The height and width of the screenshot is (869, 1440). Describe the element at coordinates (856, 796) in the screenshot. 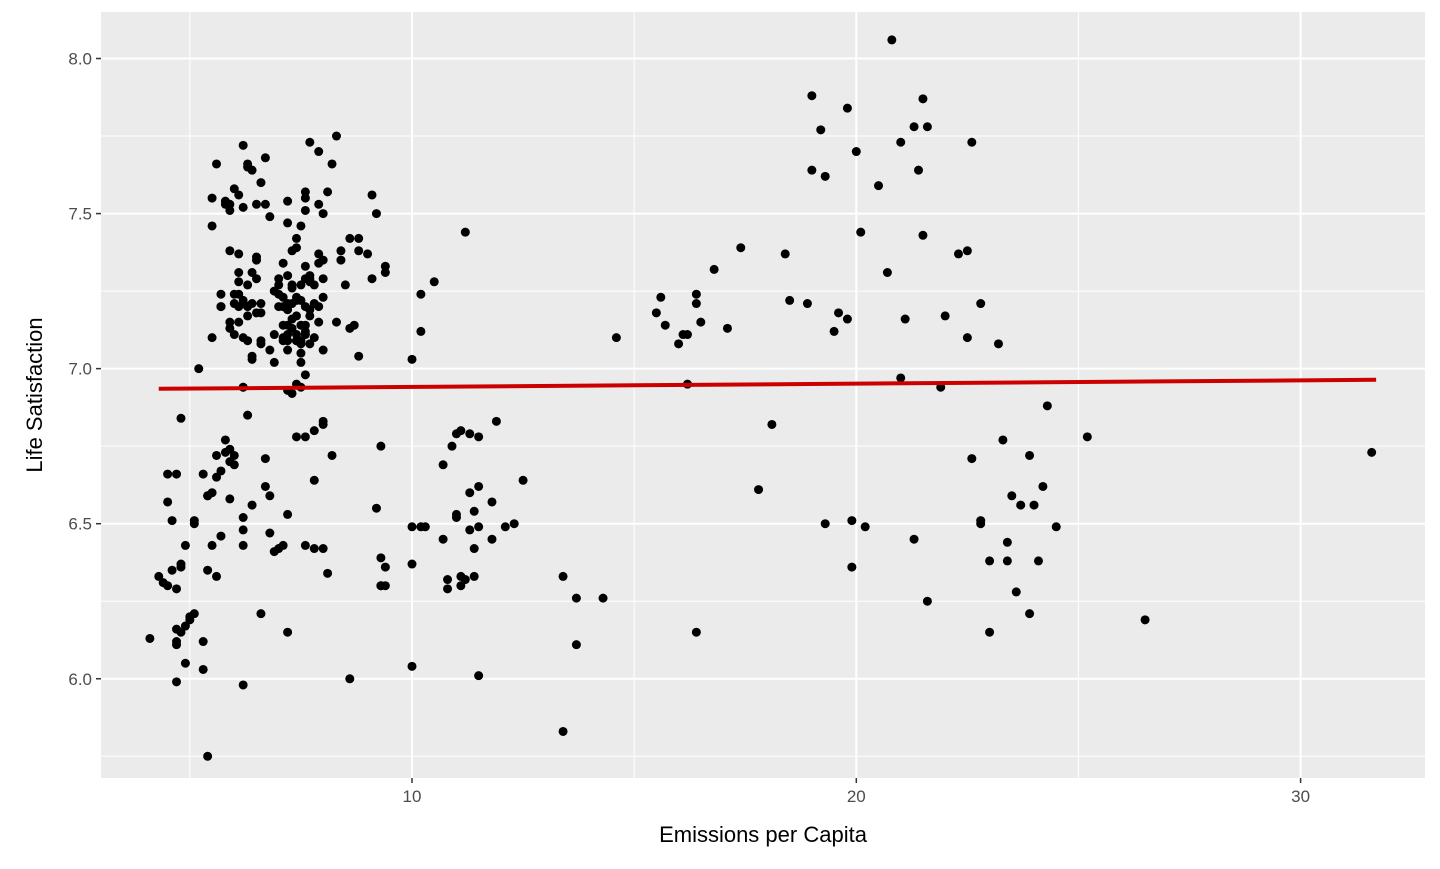

I see `x-tick-label: 20` at that location.